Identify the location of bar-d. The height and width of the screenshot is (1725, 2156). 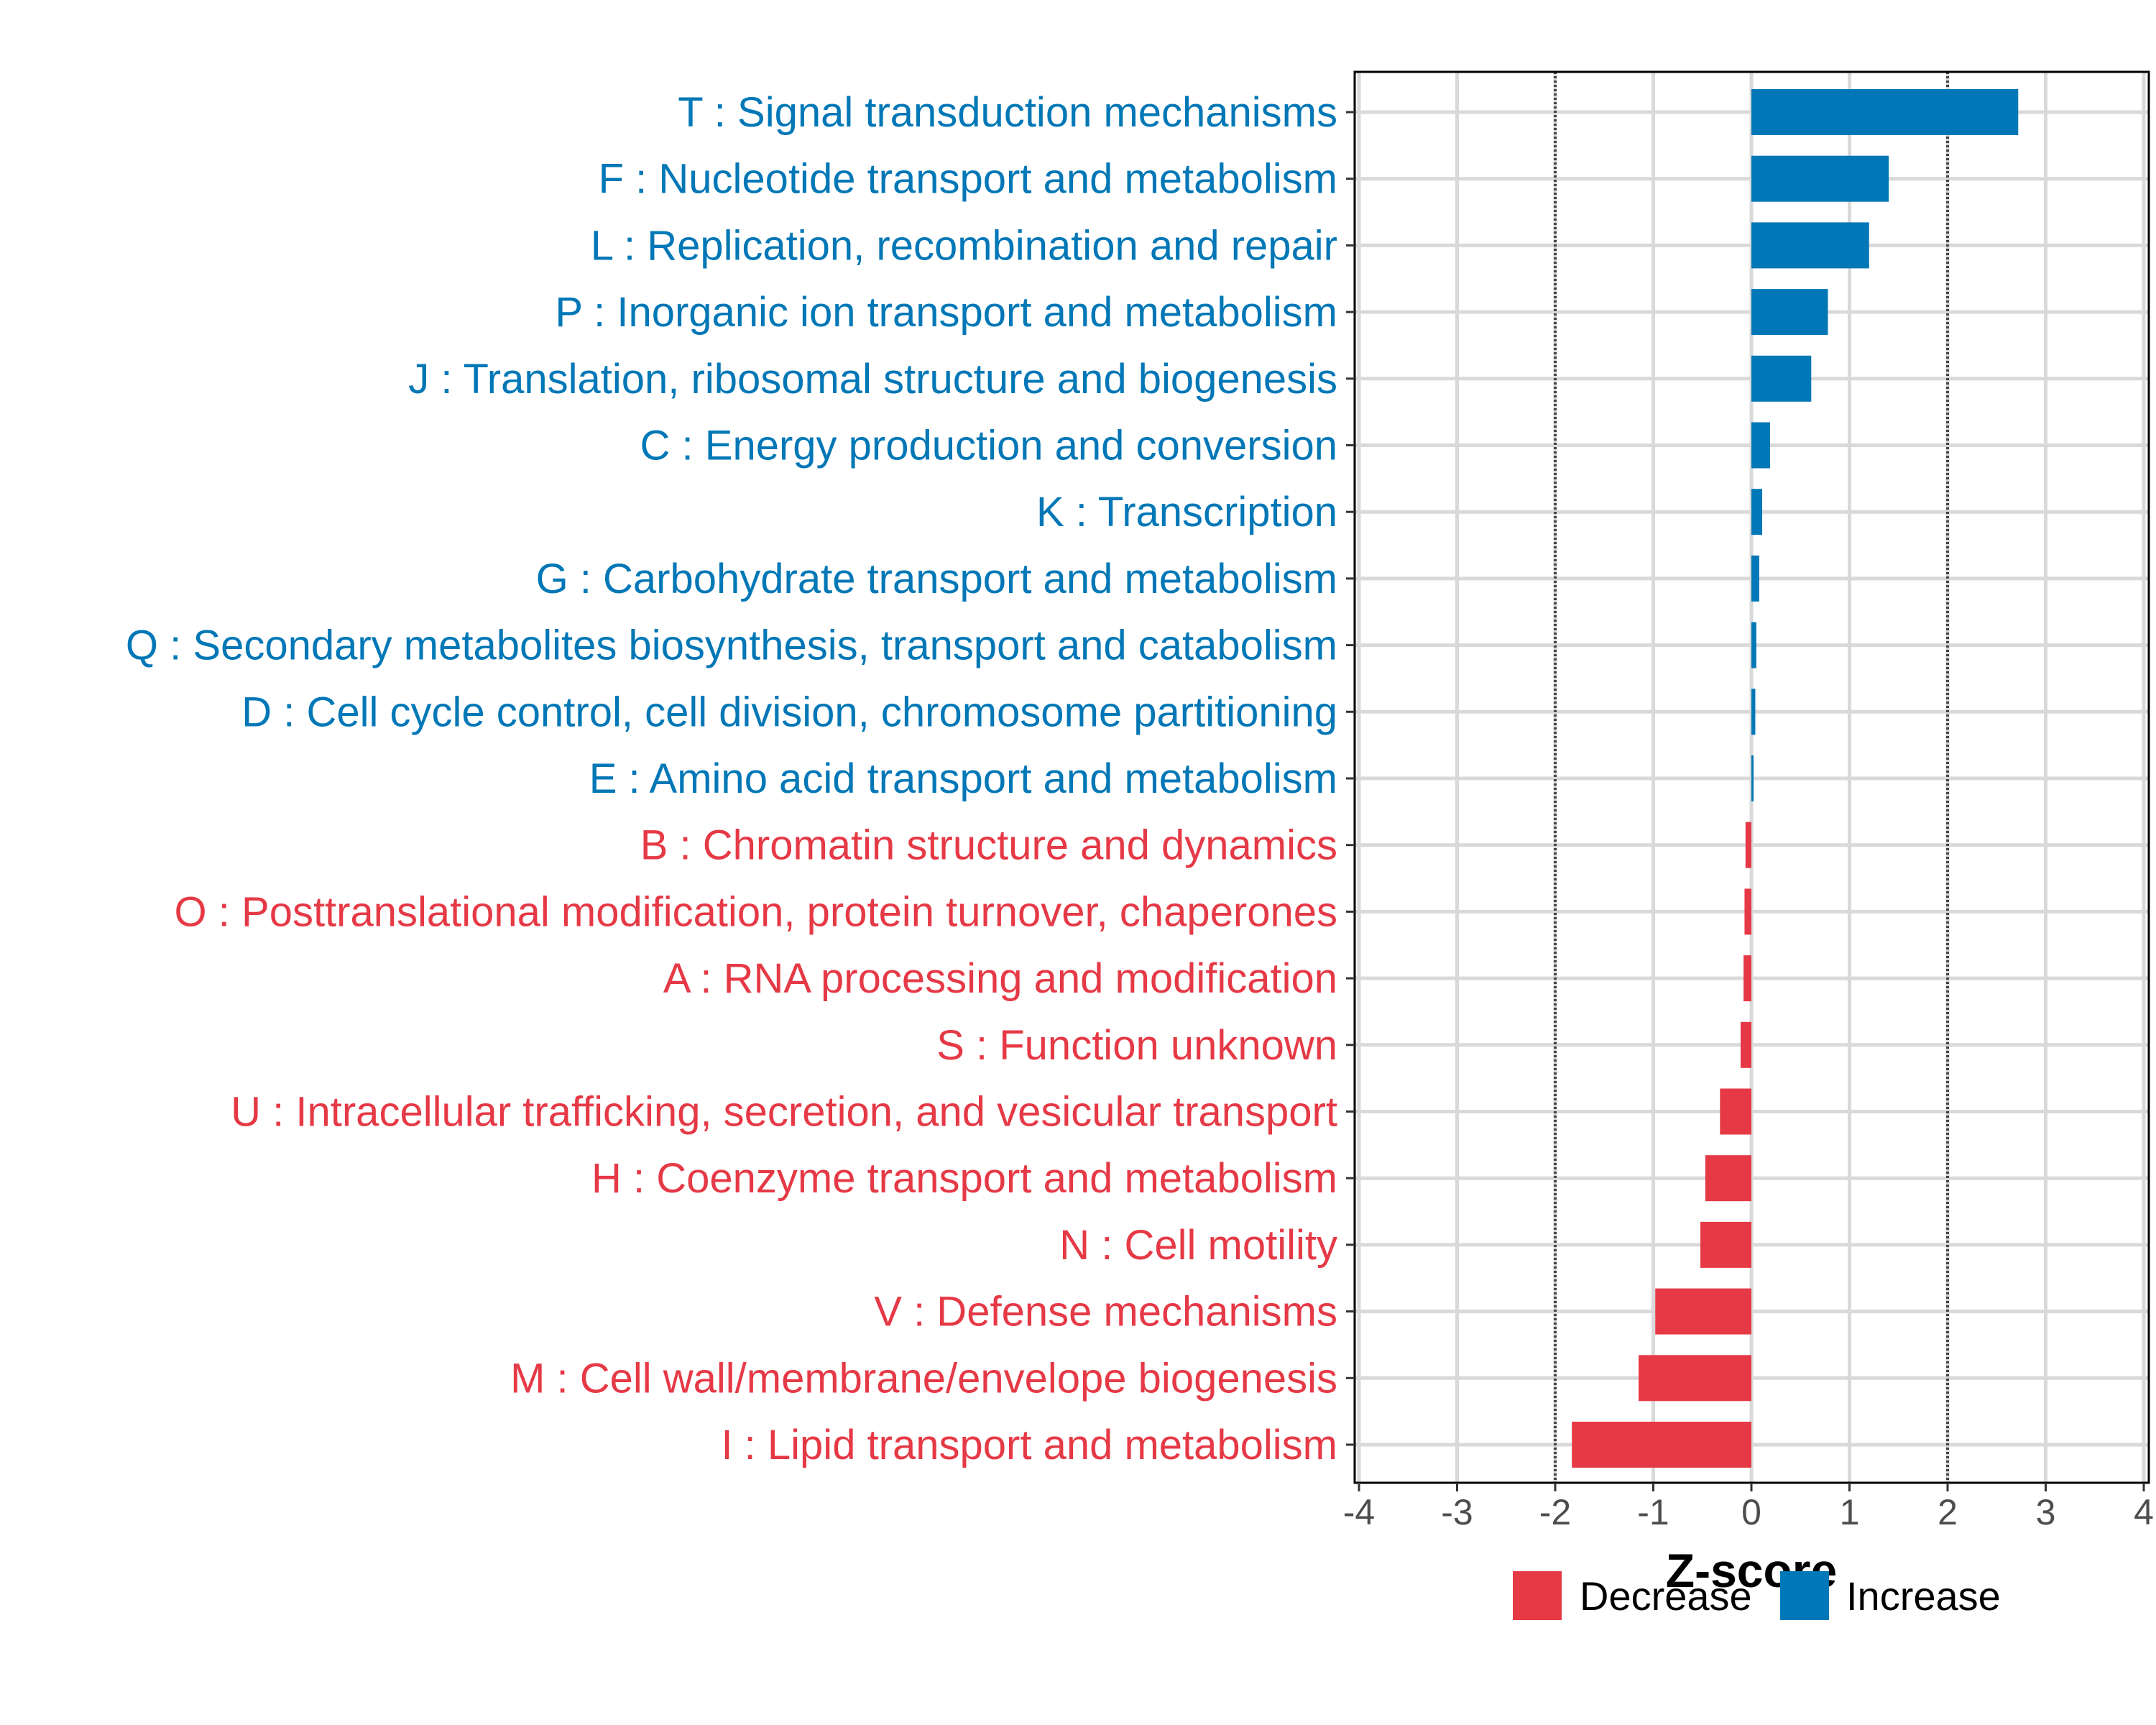
(1753, 712).